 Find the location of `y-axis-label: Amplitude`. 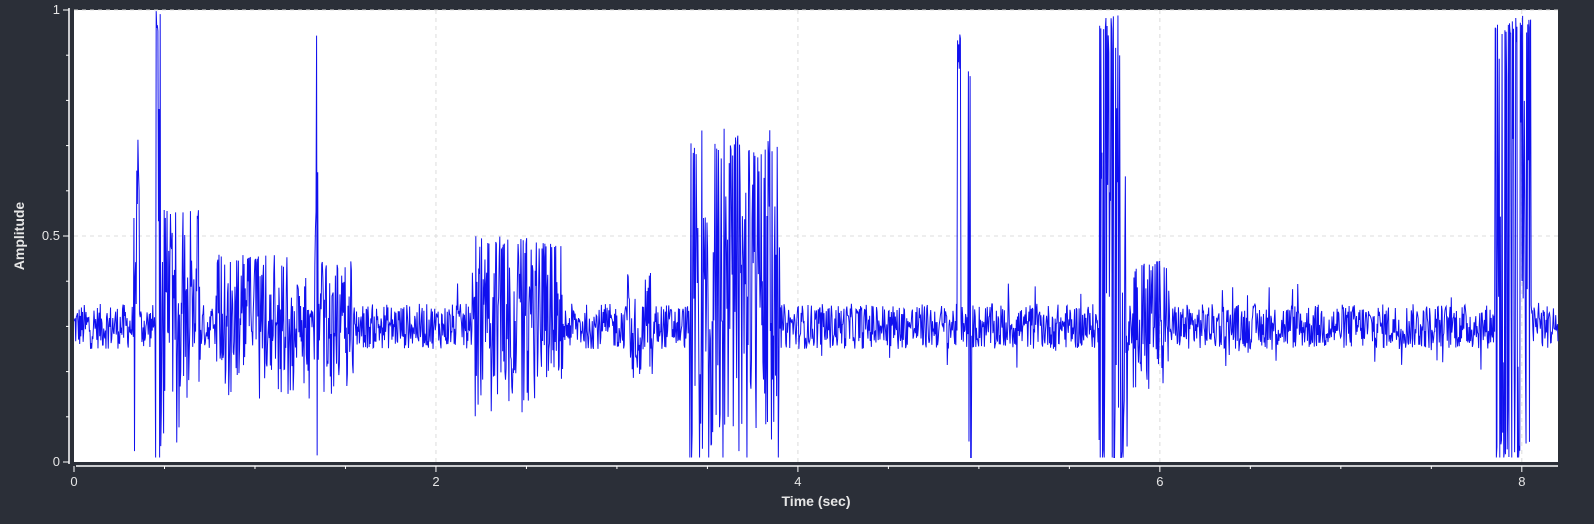

y-axis-label: Amplitude is located at coordinates (19, 236).